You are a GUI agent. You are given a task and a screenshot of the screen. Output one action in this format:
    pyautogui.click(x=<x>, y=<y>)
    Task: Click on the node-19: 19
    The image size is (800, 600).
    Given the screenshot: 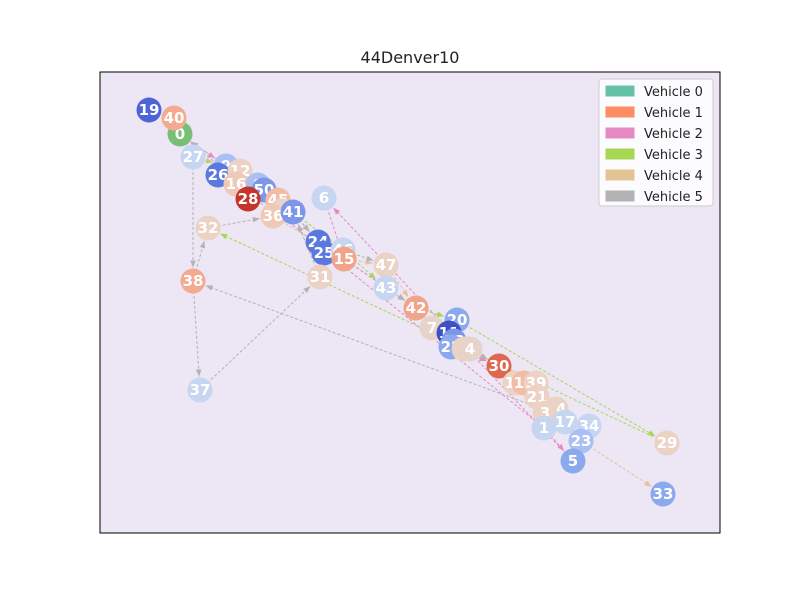 What is the action you would take?
    pyautogui.click(x=149, y=110)
    